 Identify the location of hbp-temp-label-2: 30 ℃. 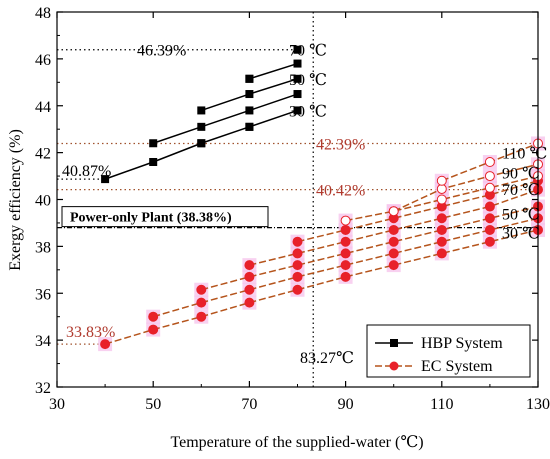
(308, 111).